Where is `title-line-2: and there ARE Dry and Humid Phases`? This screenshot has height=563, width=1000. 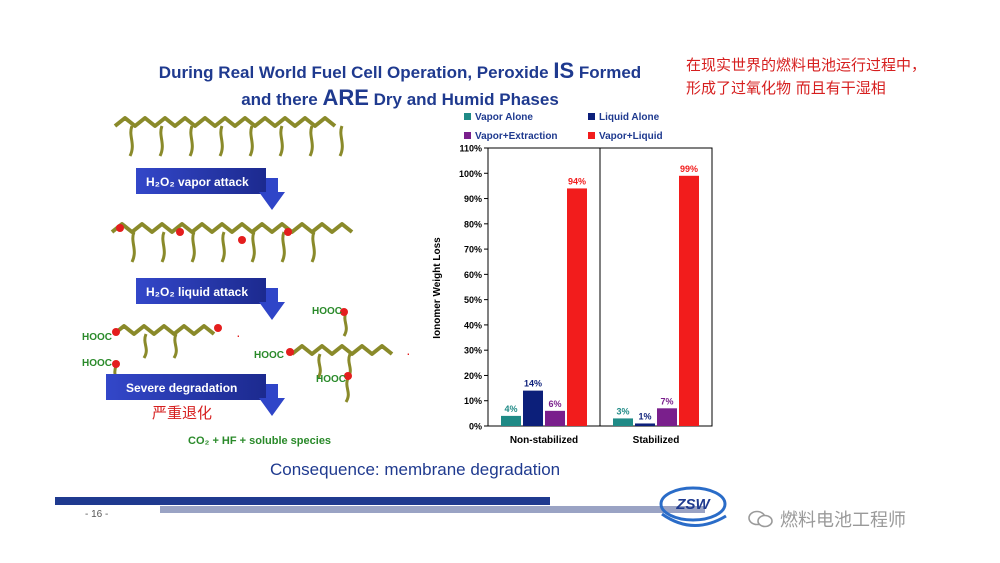
title-line-2: and there ARE Dry and Humid Phases is located at coordinates (400, 97).